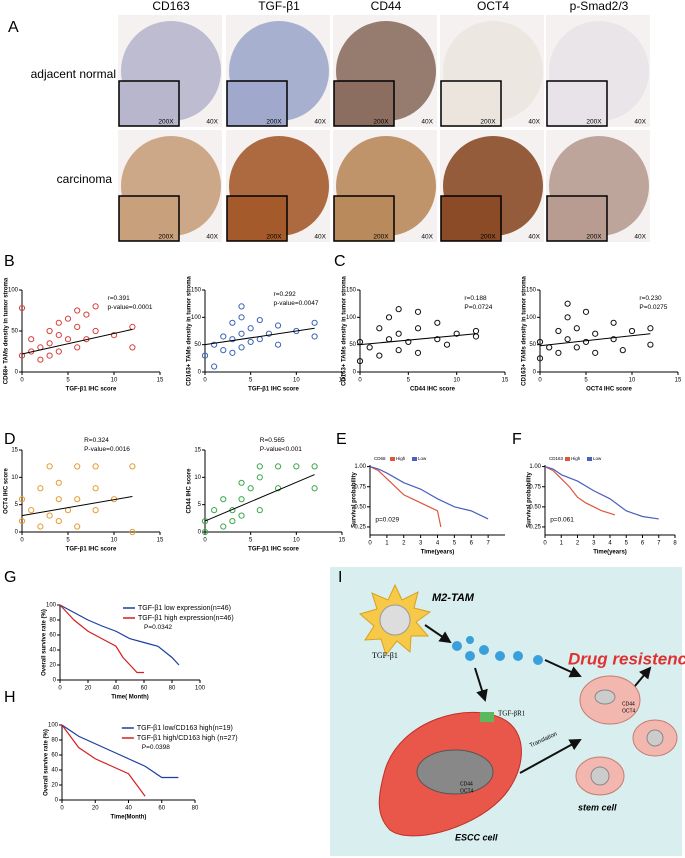 The image size is (685, 858). What do you see at coordinates (530, 499) in the screenshot?
I see `y-axis-label: Survival probability` at bounding box center [530, 499].